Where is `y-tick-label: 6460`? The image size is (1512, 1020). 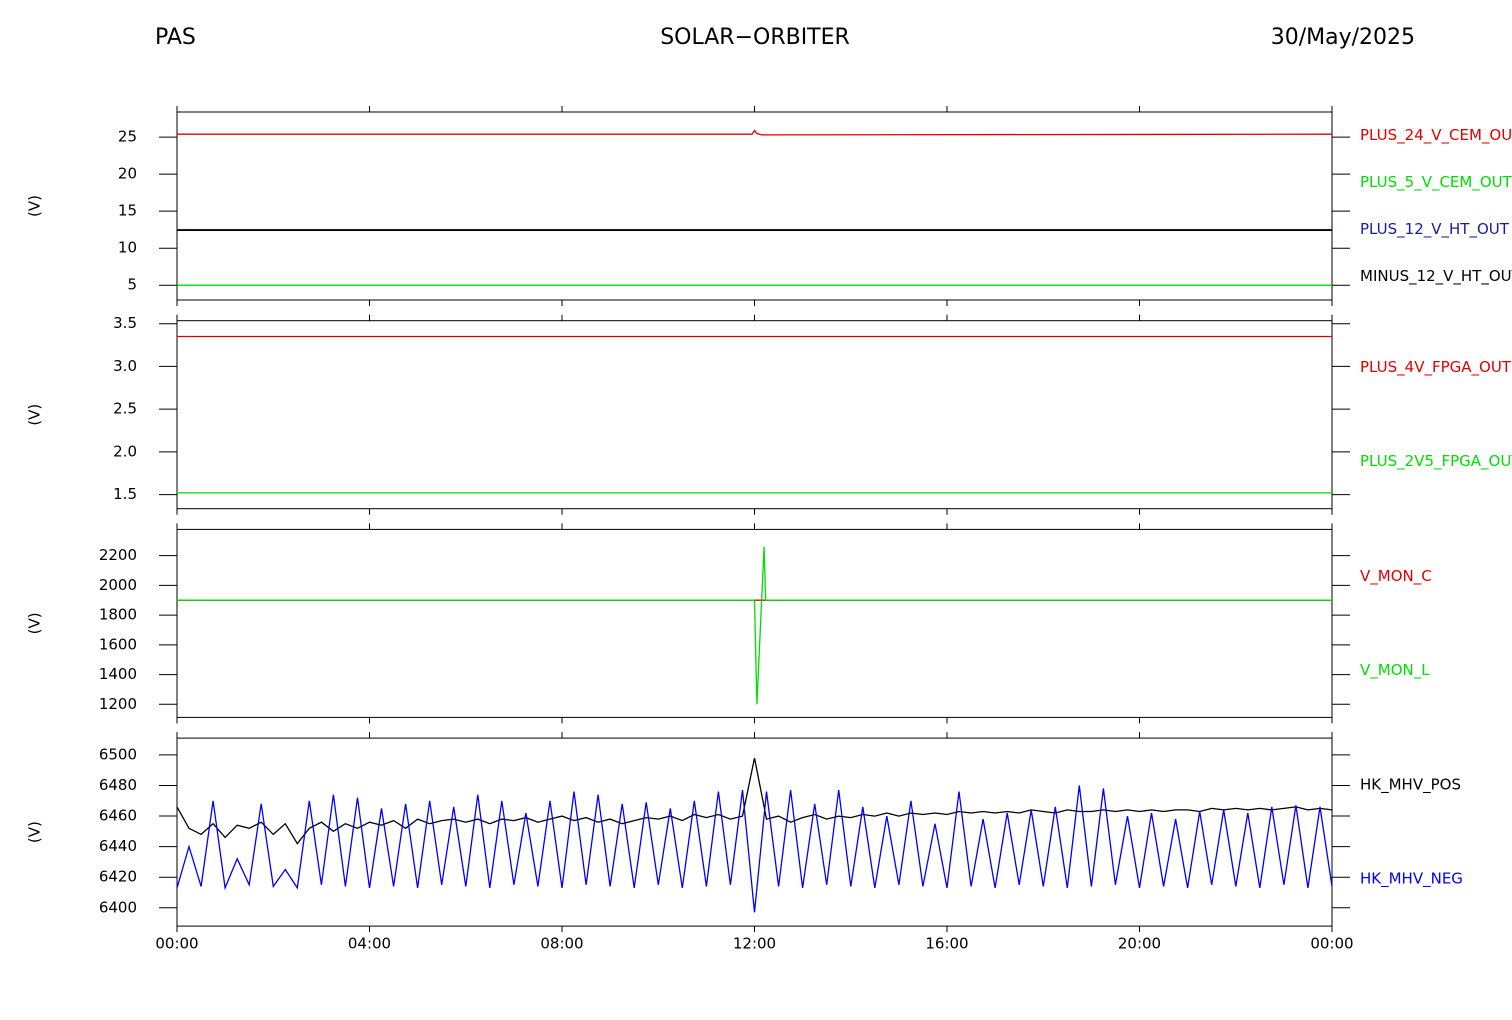 y-tick-label: 6460 is located at coordinates (118, 816).